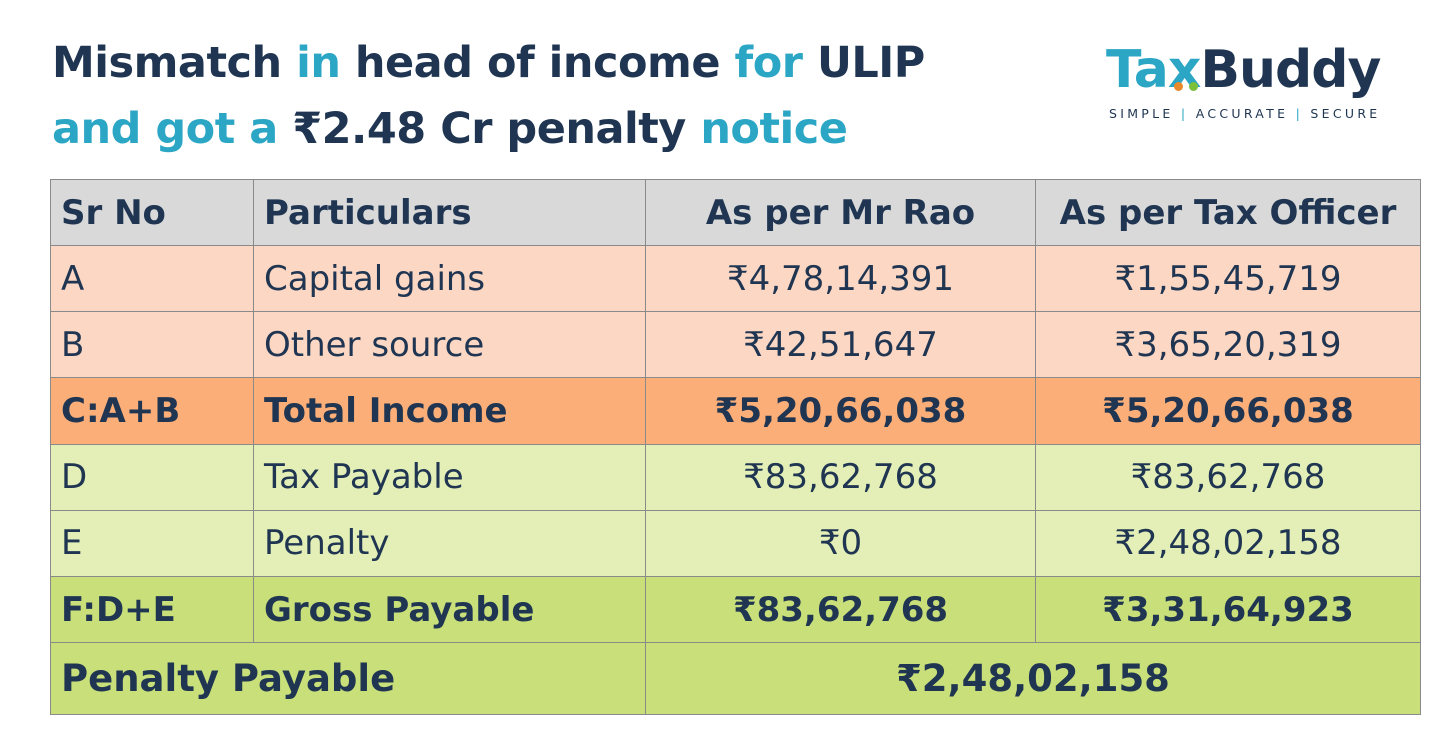  Describe the element at coordinates (1228, 411) in the screenshot. I see `cell-officer: ₹5,20,66,038` at that location.